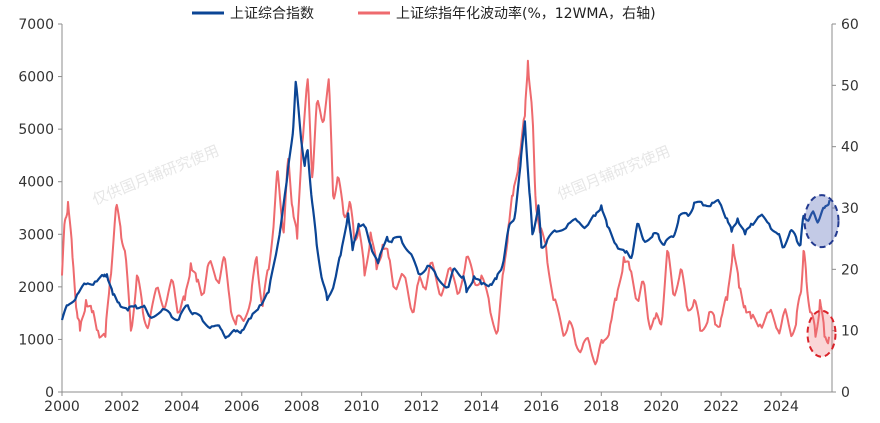 The height and width of the screenshot is (423, 880). I want to click on x-tick-label: 2006, so click(242, 407).